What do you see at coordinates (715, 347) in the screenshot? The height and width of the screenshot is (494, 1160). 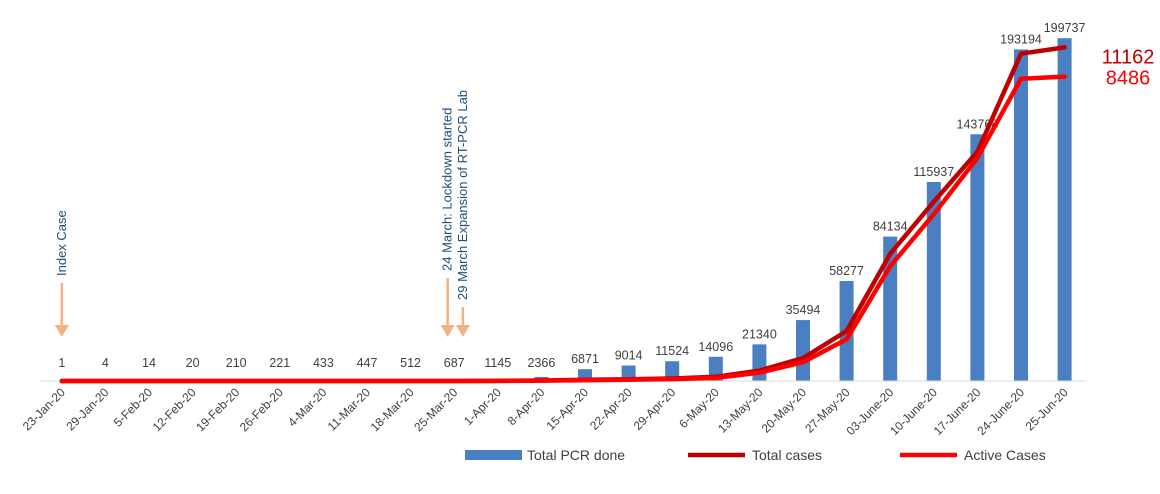 I see `bar-data-label: 14096` at bounding box center [715, 347].